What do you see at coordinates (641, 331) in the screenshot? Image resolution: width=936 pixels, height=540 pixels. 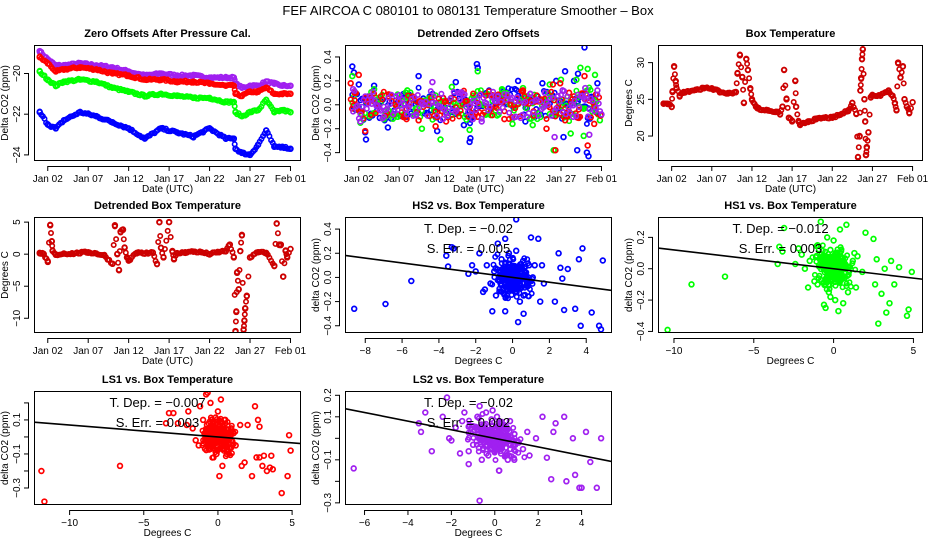 I see `y-tick-label: −0.4` at bounding box center [641, 331].